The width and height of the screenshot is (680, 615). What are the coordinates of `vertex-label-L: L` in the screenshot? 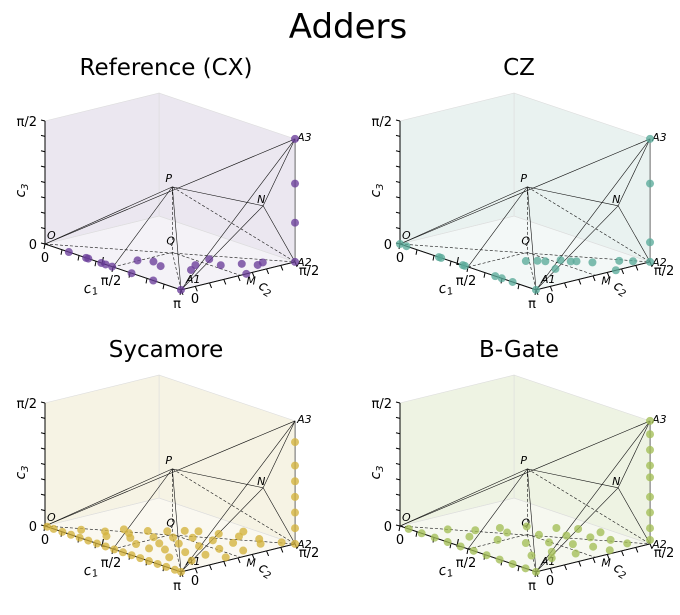 It's located at (459, 261).